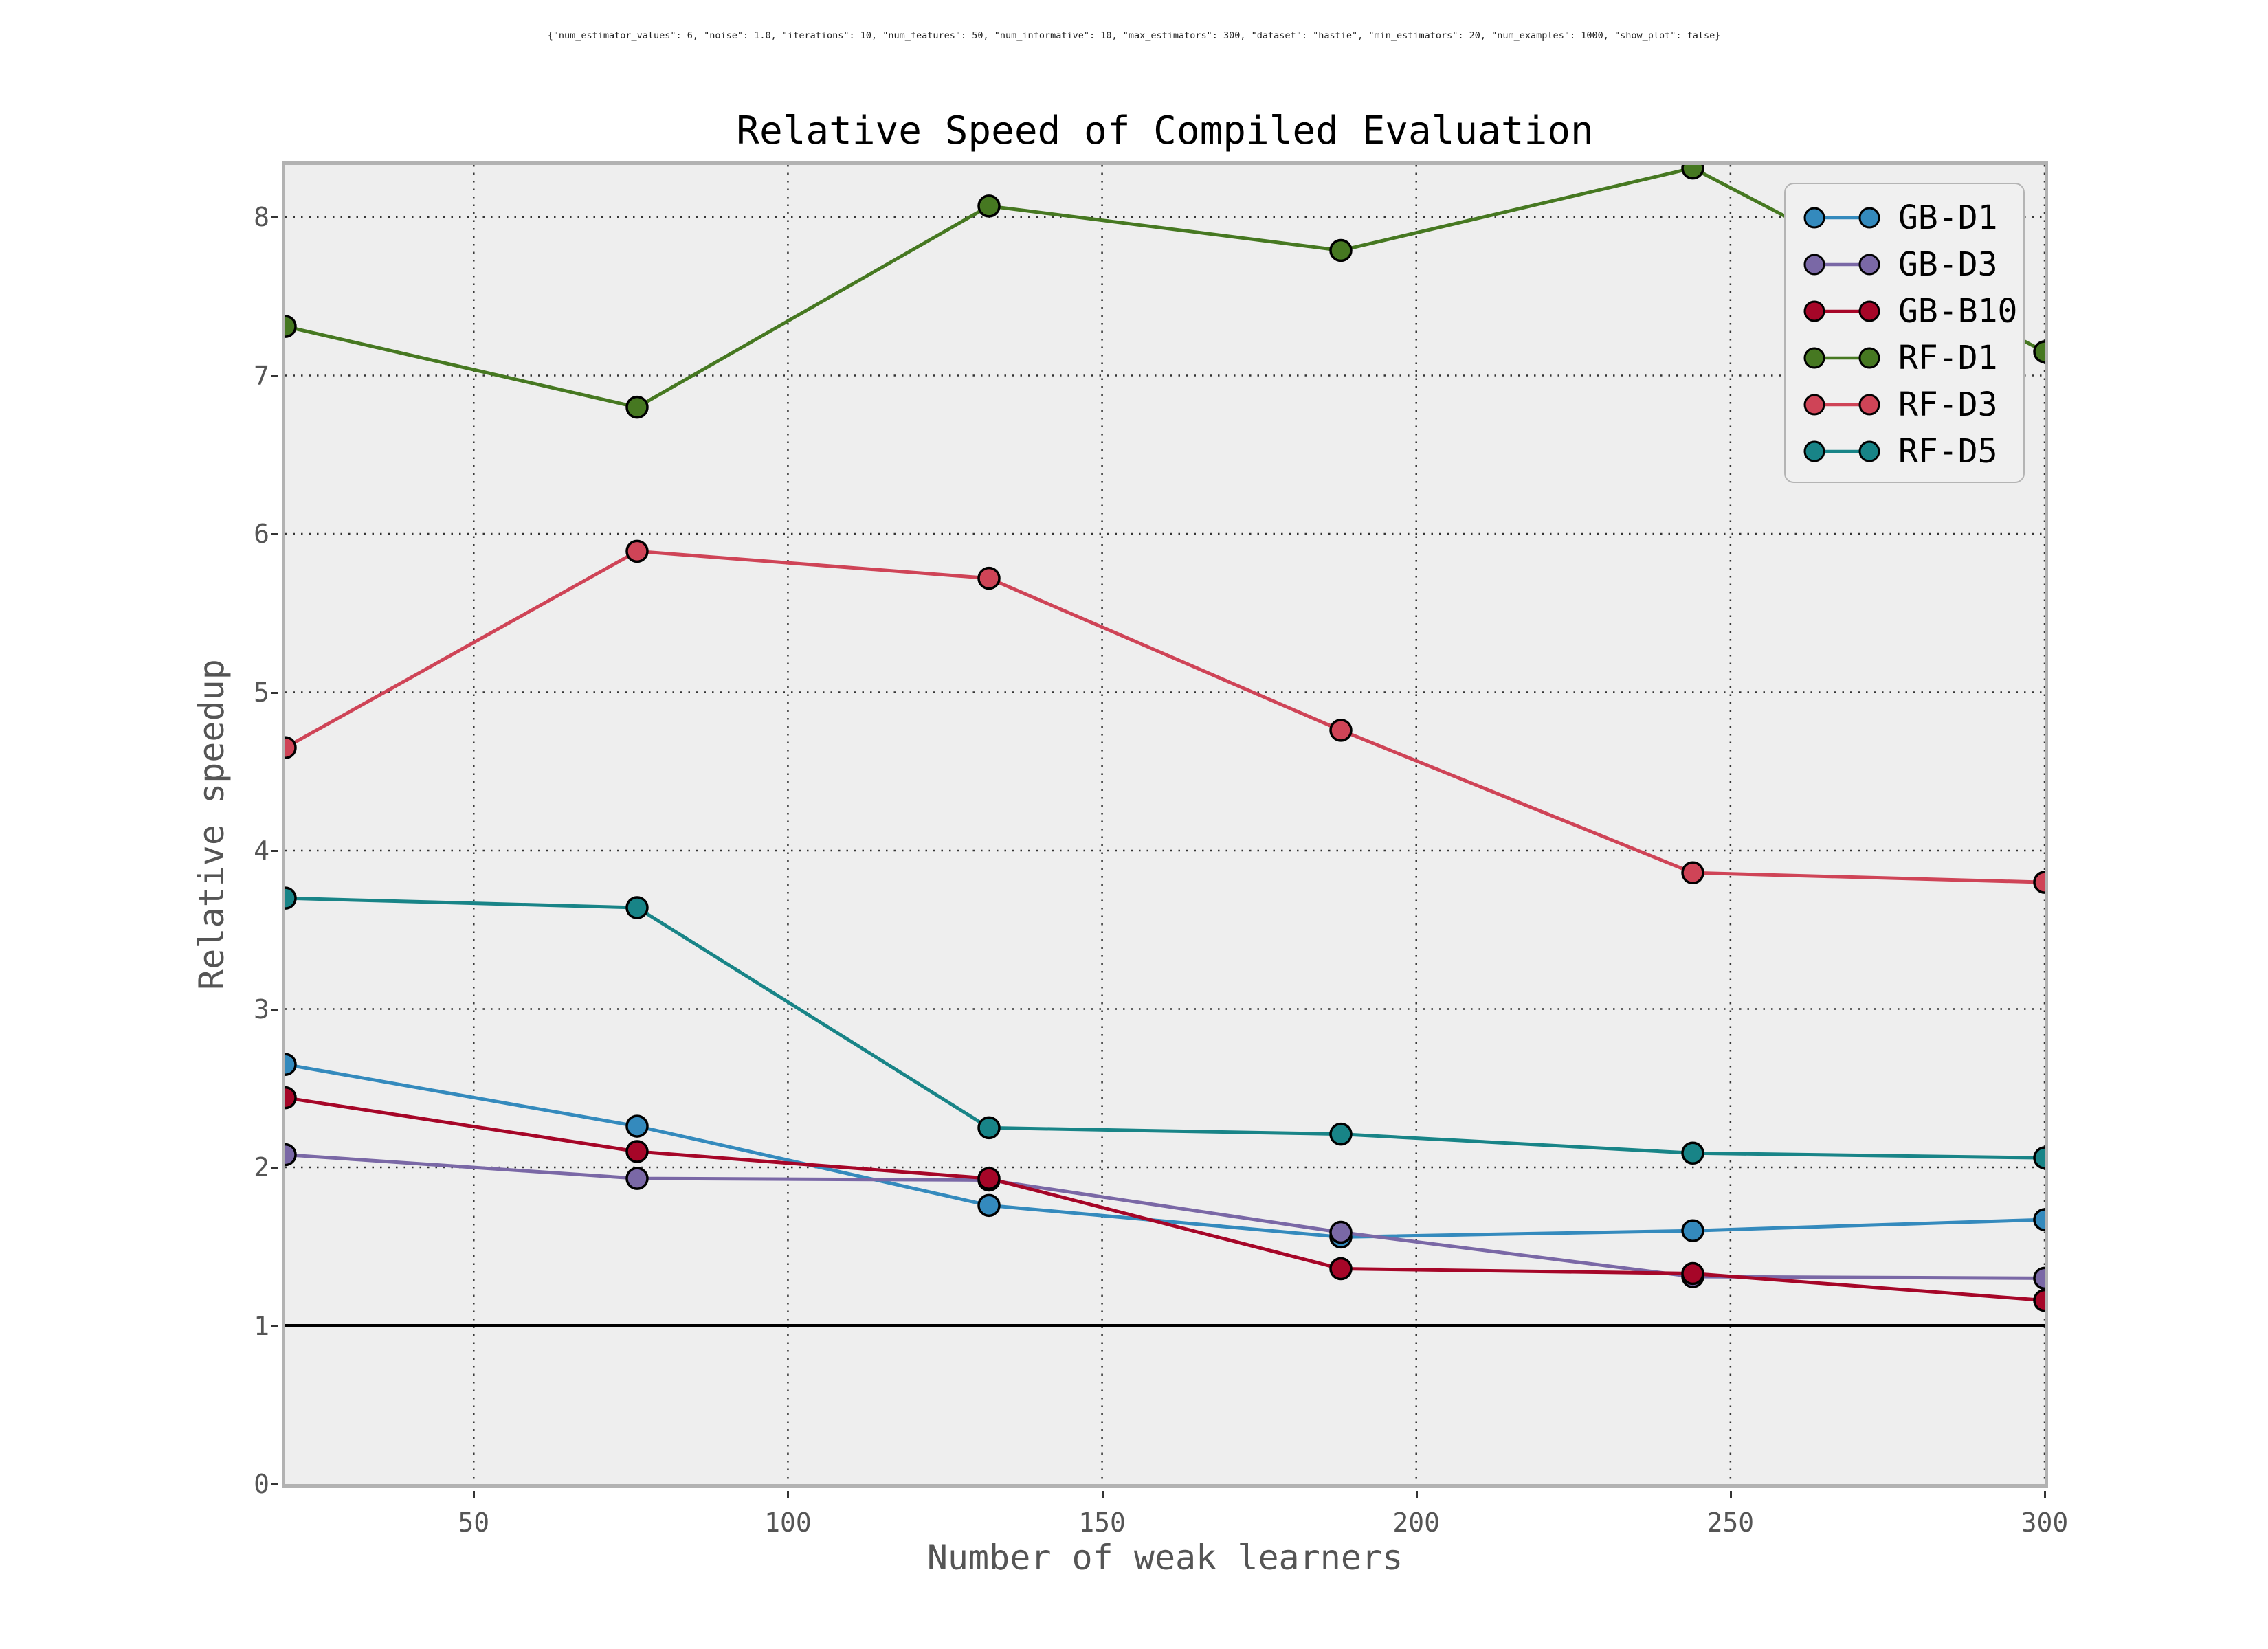 This screenshot has height=1649, width=2268. Describe the element at coordinates (261, 692) in the screenshot. I see `y-tick-label: 5` at that location.